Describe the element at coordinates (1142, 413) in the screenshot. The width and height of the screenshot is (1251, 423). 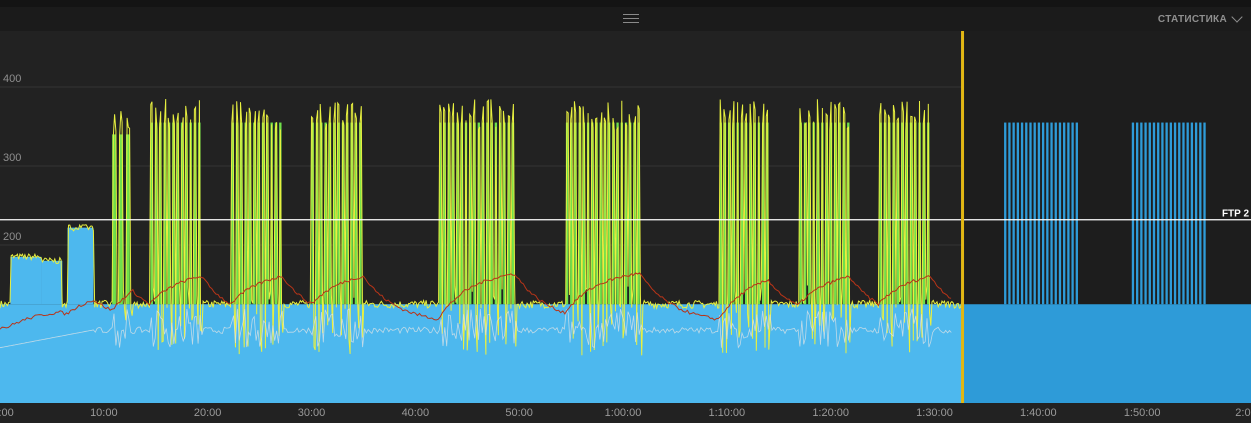
I see `x-tick-label: 1:50:00` at that location.